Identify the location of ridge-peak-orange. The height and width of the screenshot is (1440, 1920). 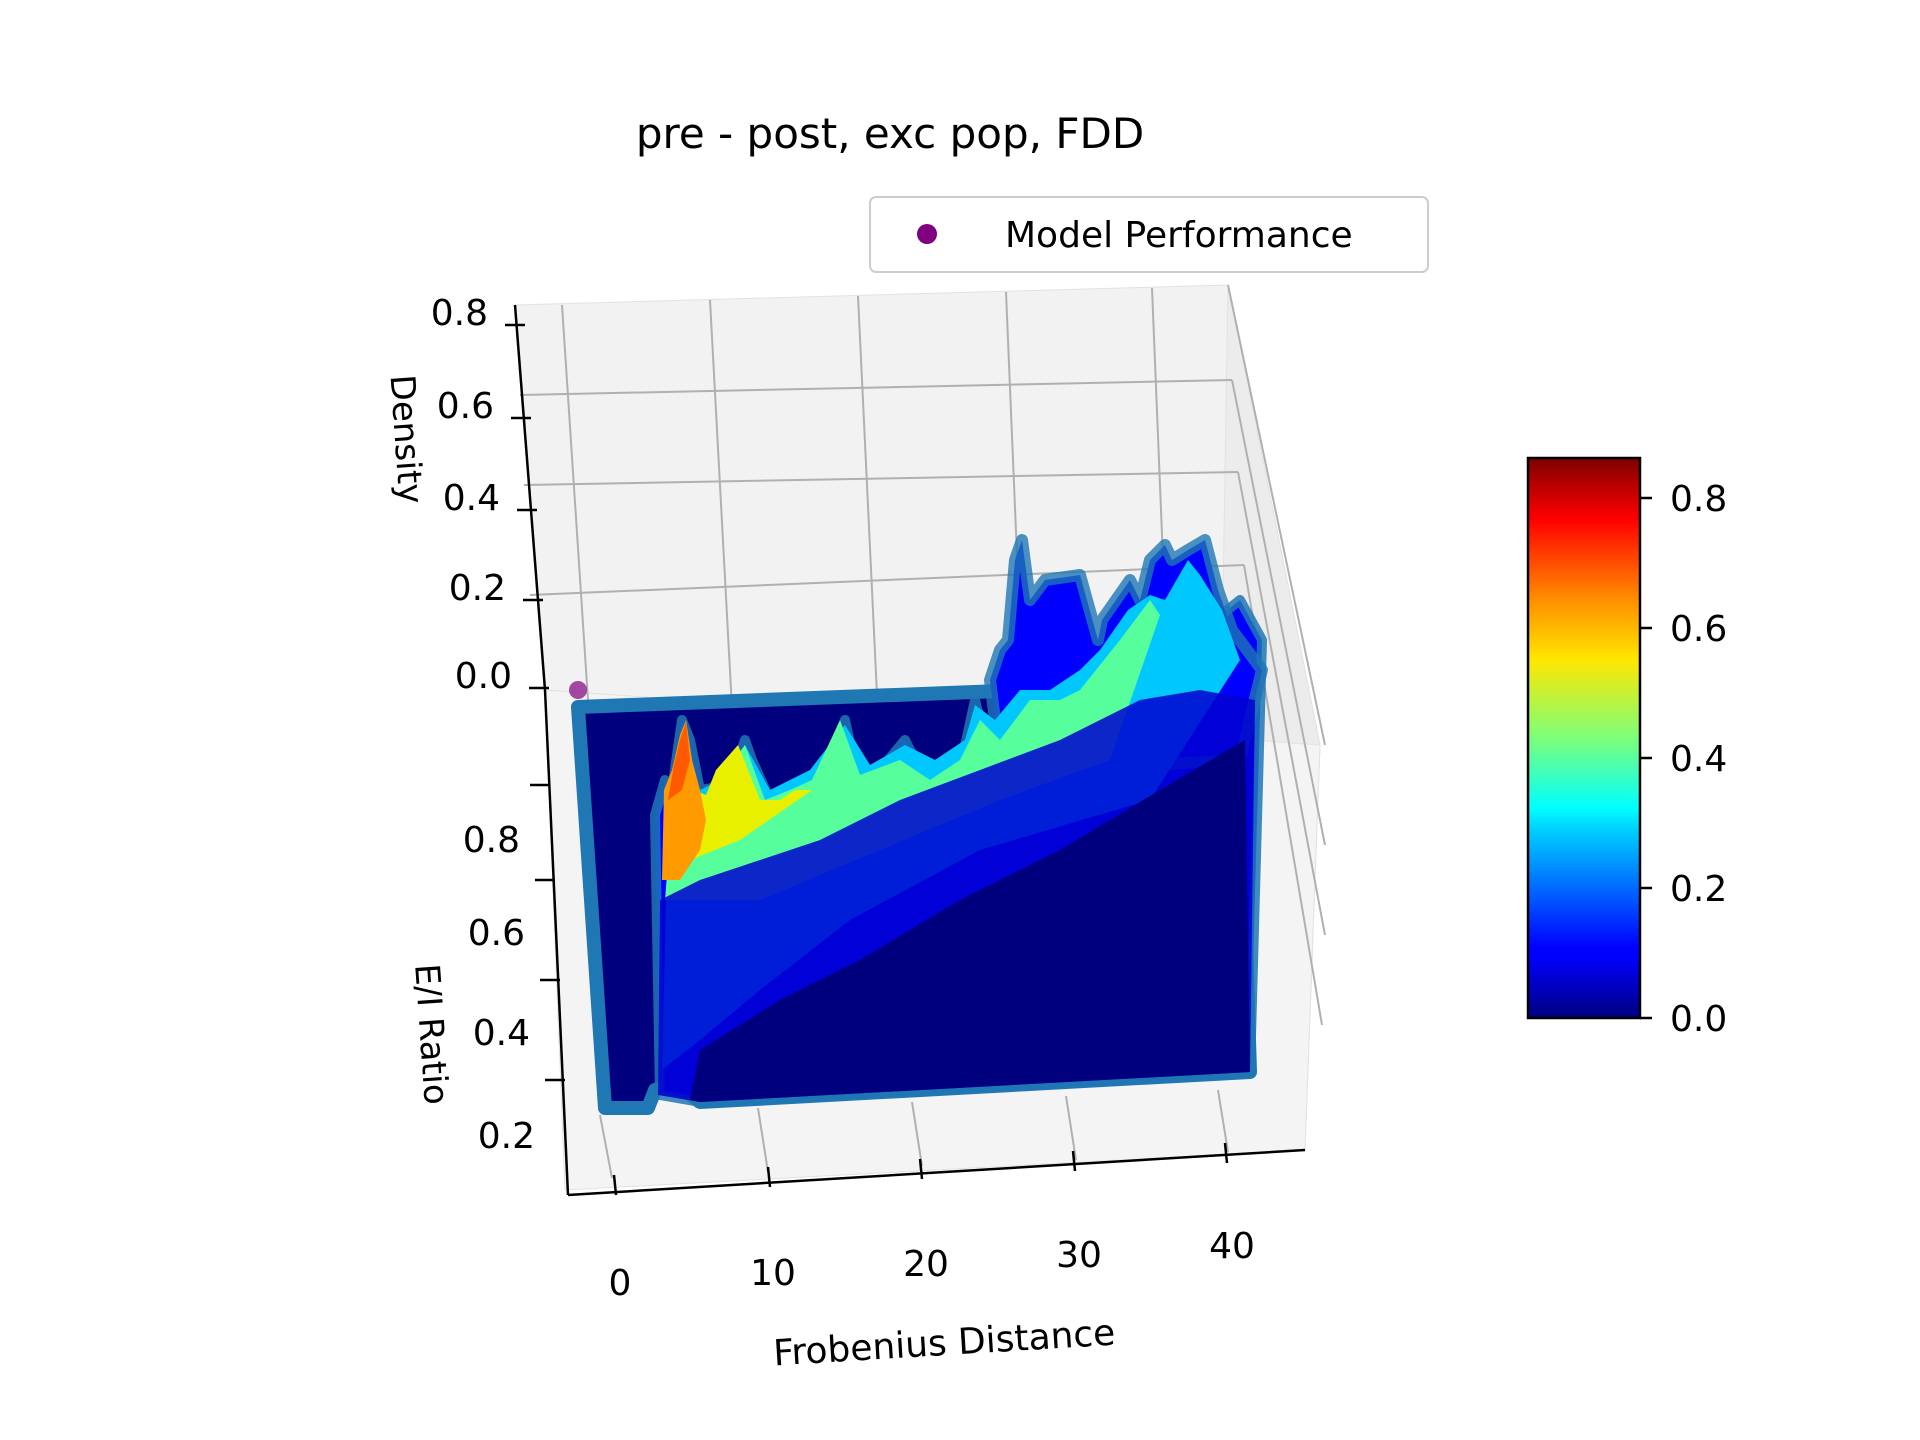
(684, 800).